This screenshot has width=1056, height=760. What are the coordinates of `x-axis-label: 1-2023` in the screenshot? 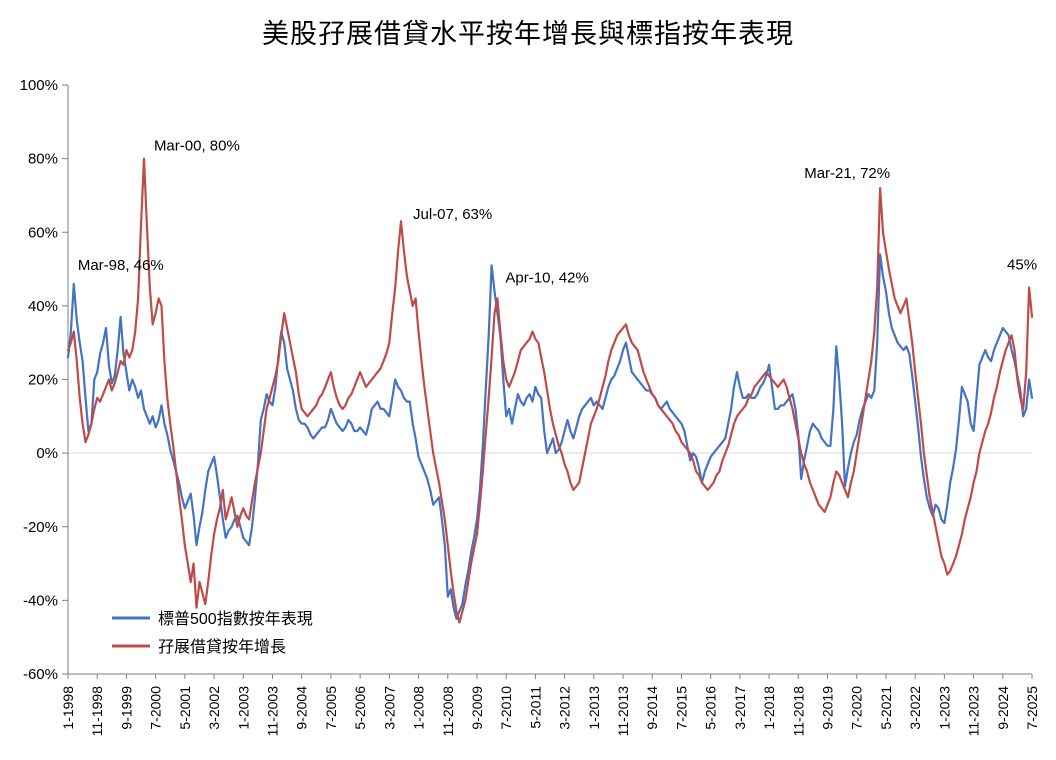 It's located at (944, 708).